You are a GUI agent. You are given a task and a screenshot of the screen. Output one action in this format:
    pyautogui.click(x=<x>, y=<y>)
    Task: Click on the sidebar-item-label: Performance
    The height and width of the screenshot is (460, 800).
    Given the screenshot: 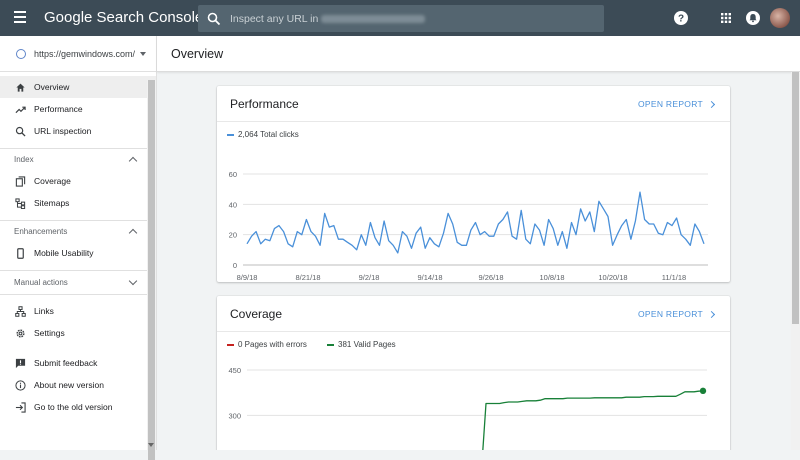 What is the action you would take?
    pyautogui.click(x=58, y=109)
    